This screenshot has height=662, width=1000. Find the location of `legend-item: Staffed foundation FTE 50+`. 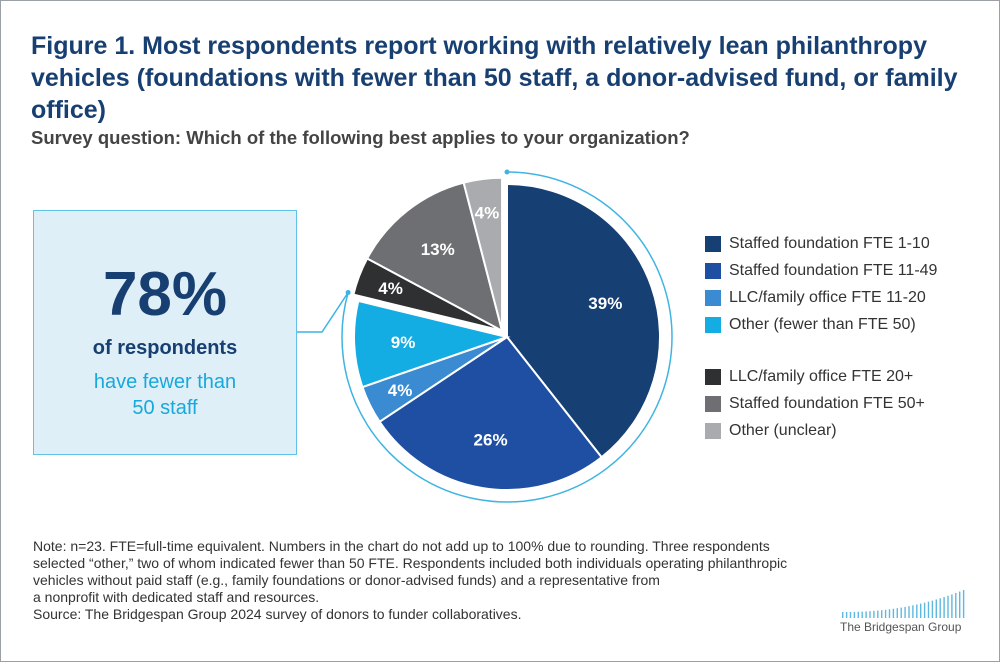

legend-item: Staffed foundation FTE 50+ is located at coordinates (815, 403).